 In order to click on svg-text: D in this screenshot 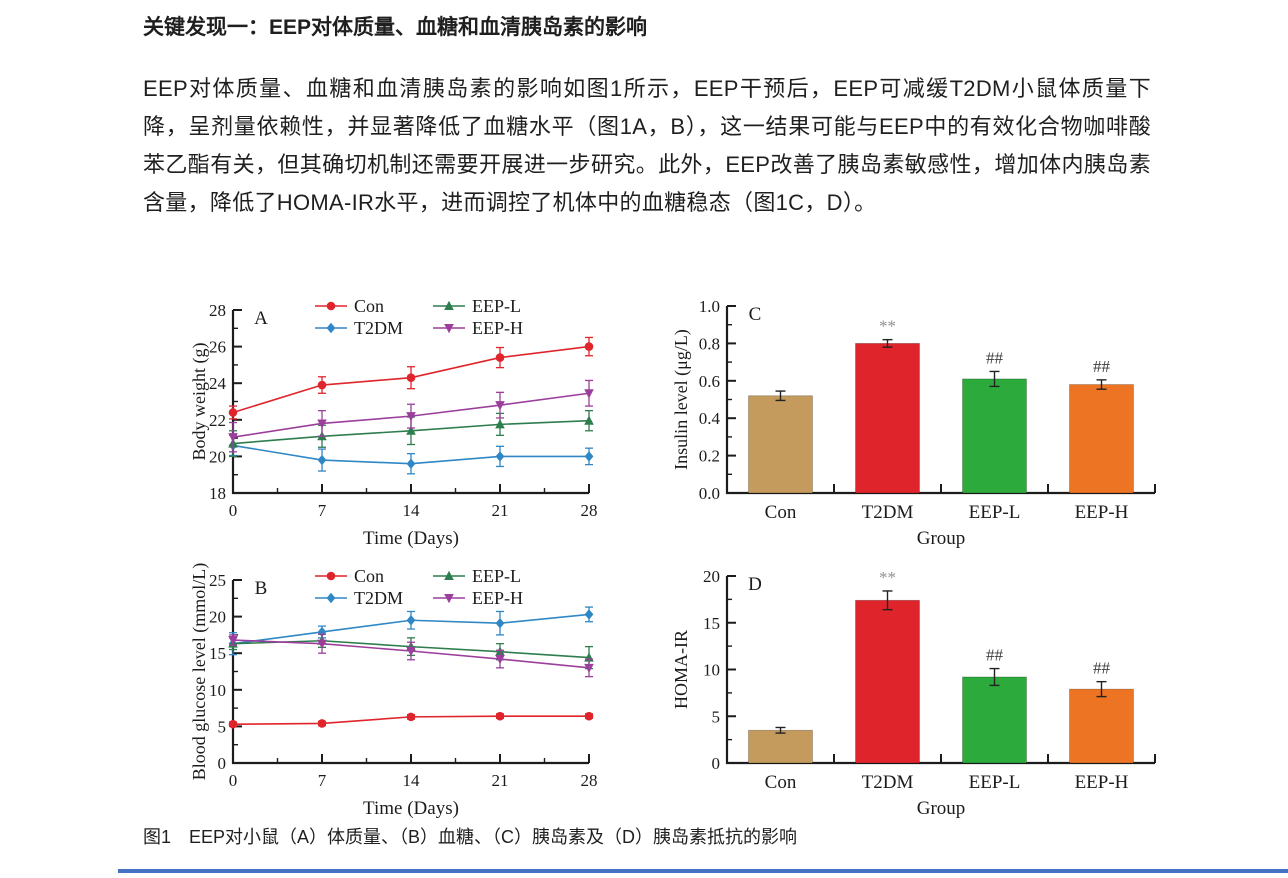, I will do `click(755, 584)`.